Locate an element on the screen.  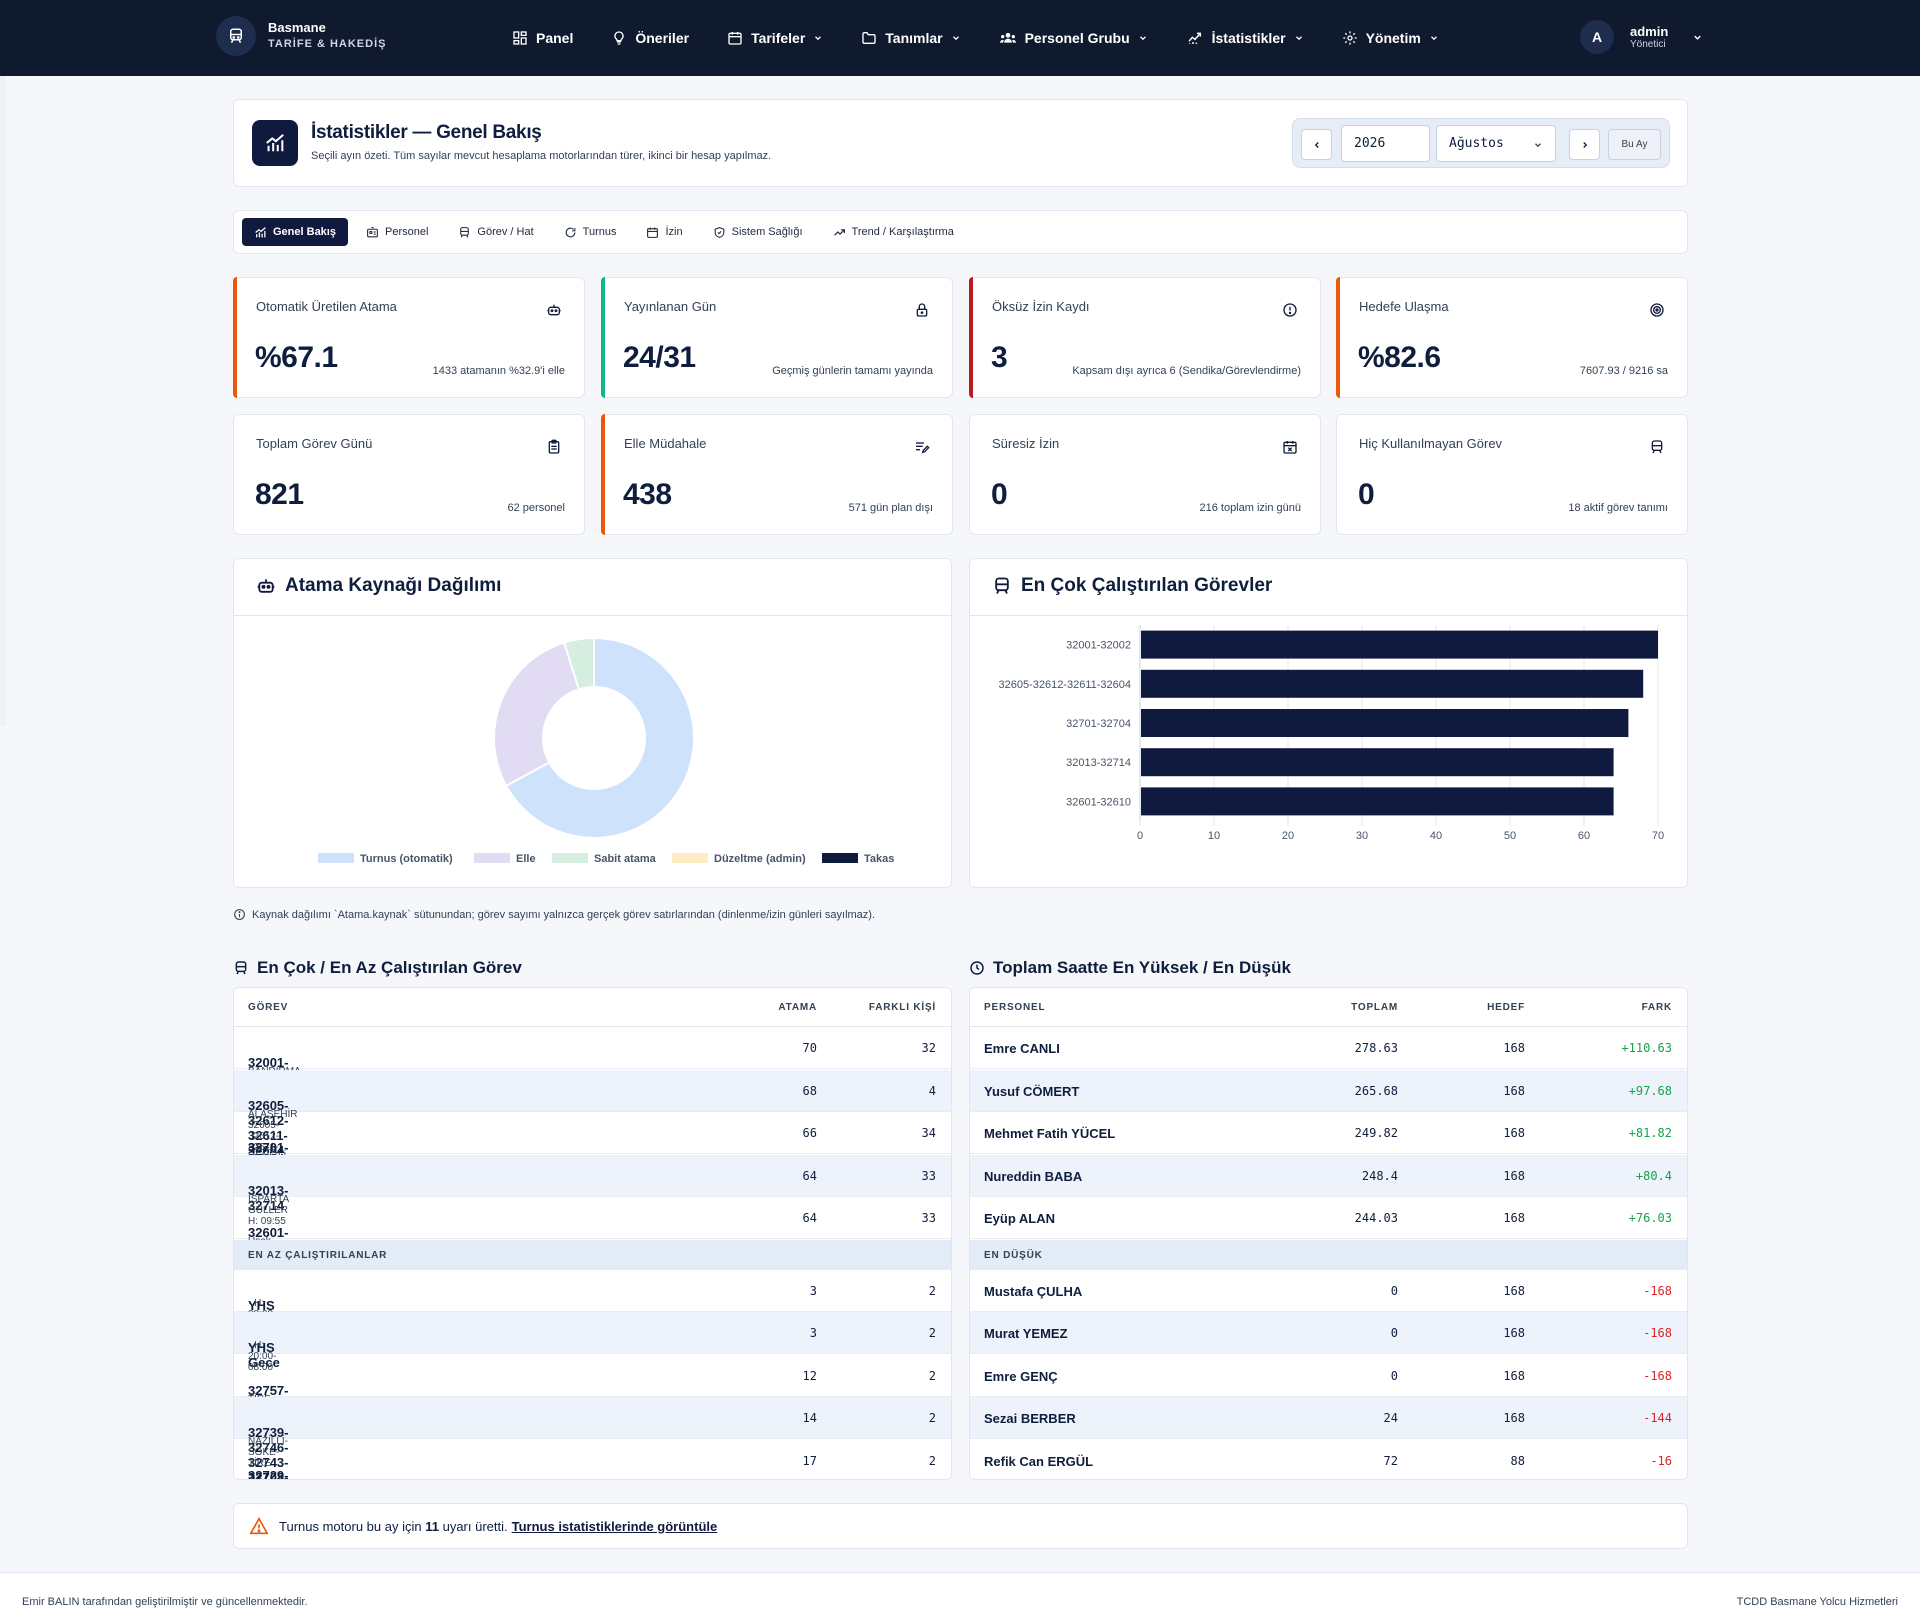
atama-count: 17 is located at coordinates (809, 1460).